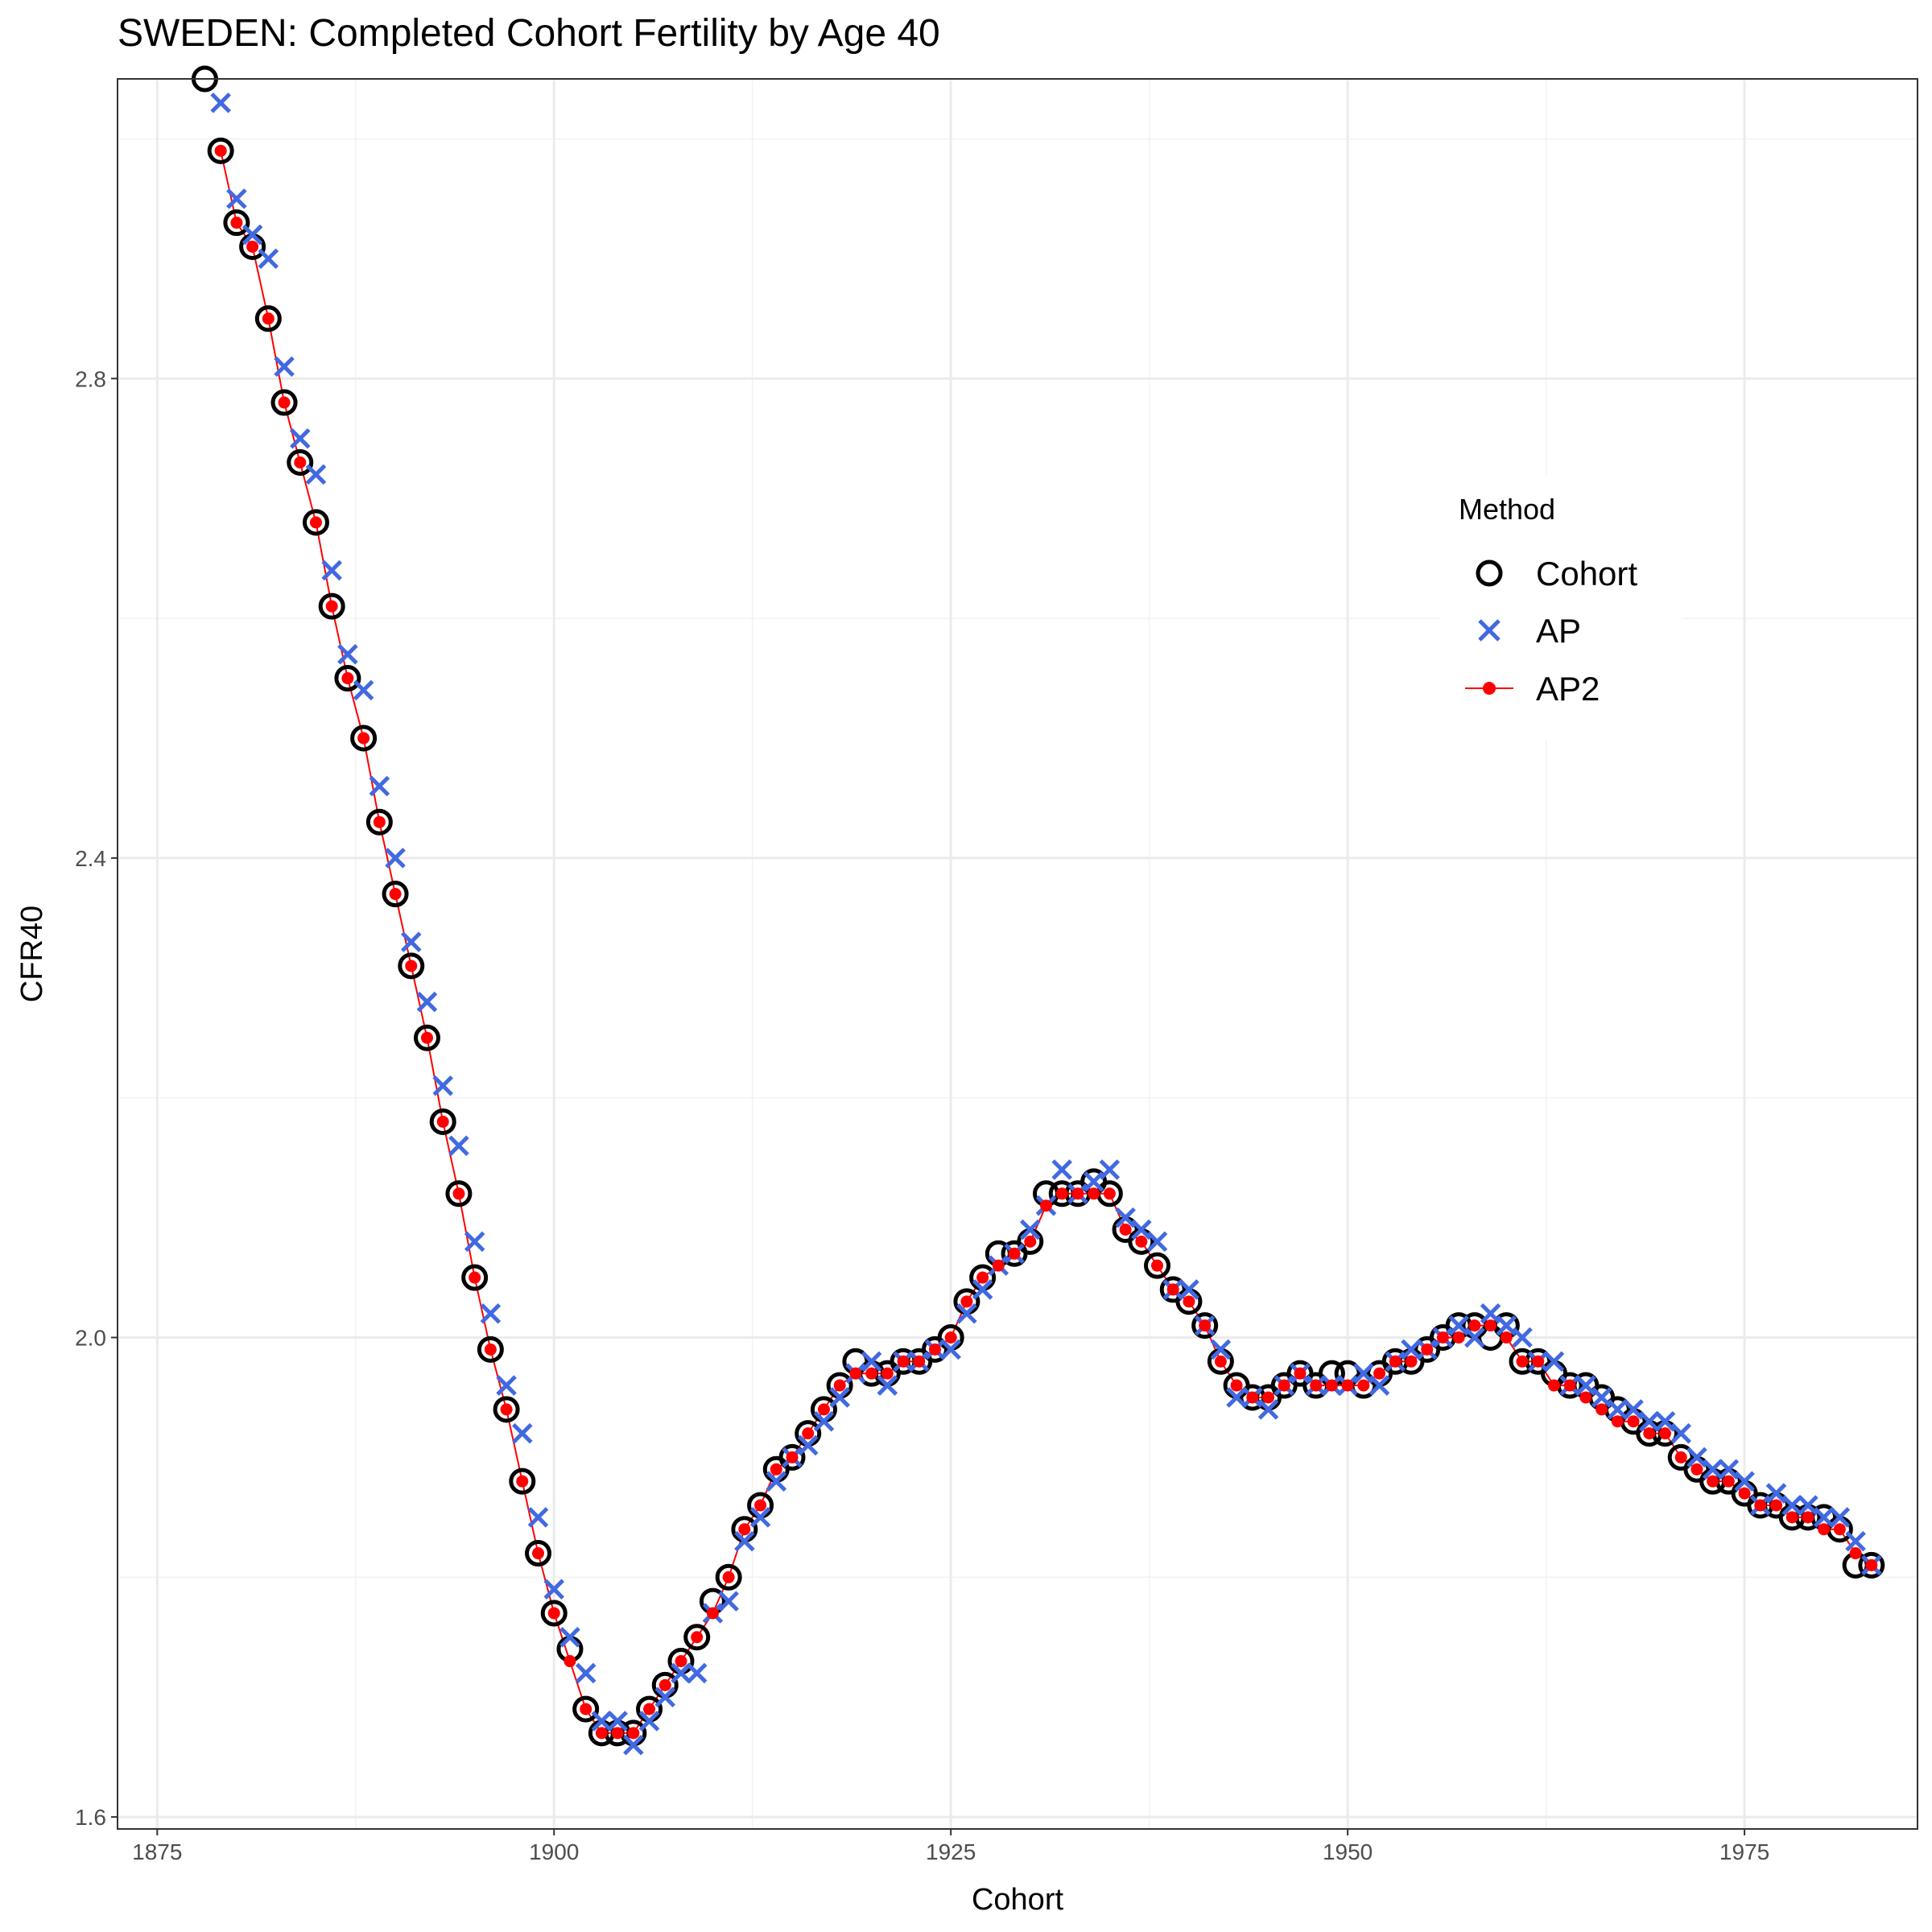  Describe the element at coordinates (951, 1851) in the screenshot. I see `x-tick-label: 1925` at that location.